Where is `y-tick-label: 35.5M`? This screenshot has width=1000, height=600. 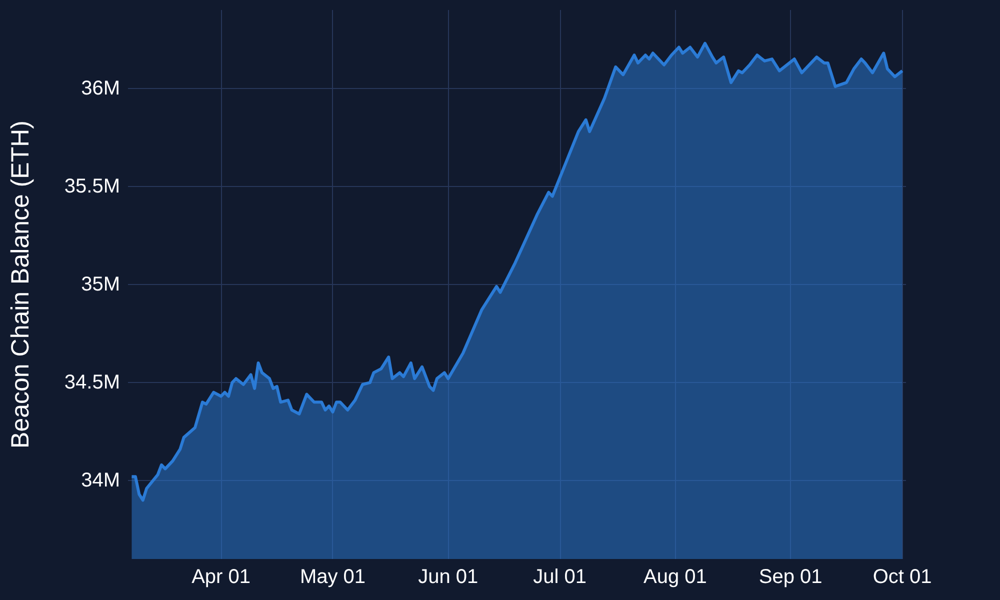 y-tick-label: 35.5M is located at coordinates (92, 186).